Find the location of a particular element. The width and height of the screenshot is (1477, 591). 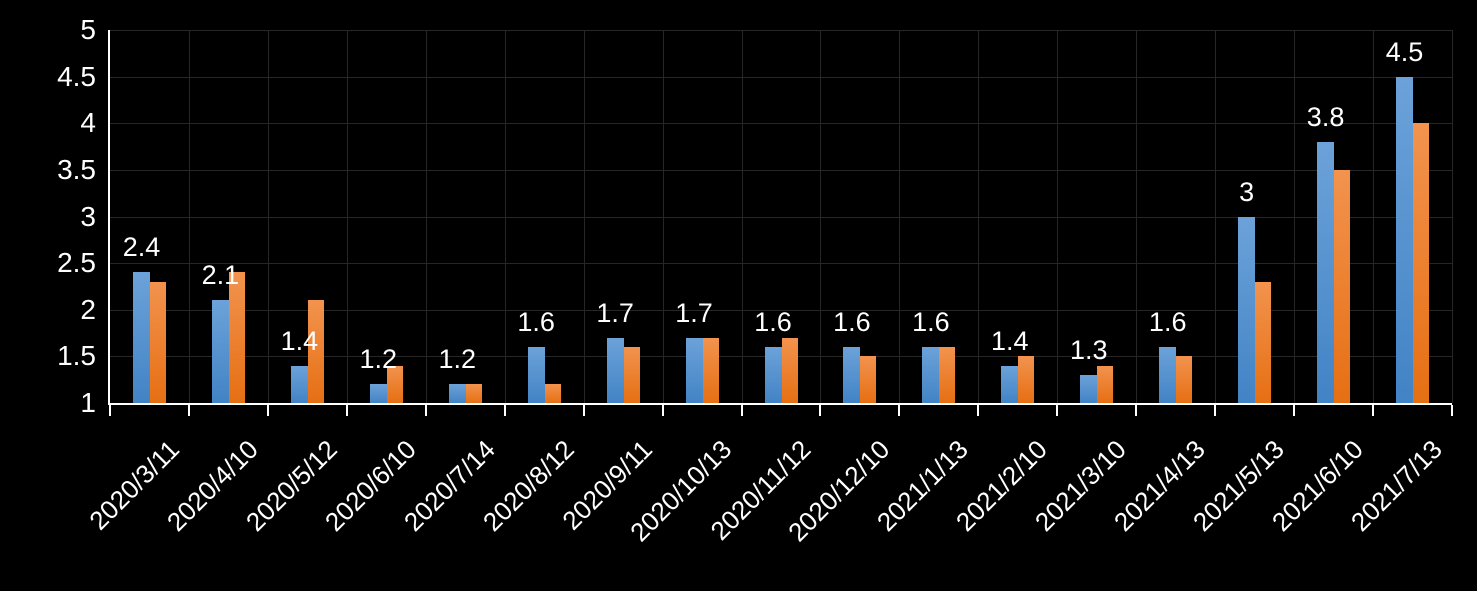

bar-data-label: 1.2 is located at coordinates (378, 359).